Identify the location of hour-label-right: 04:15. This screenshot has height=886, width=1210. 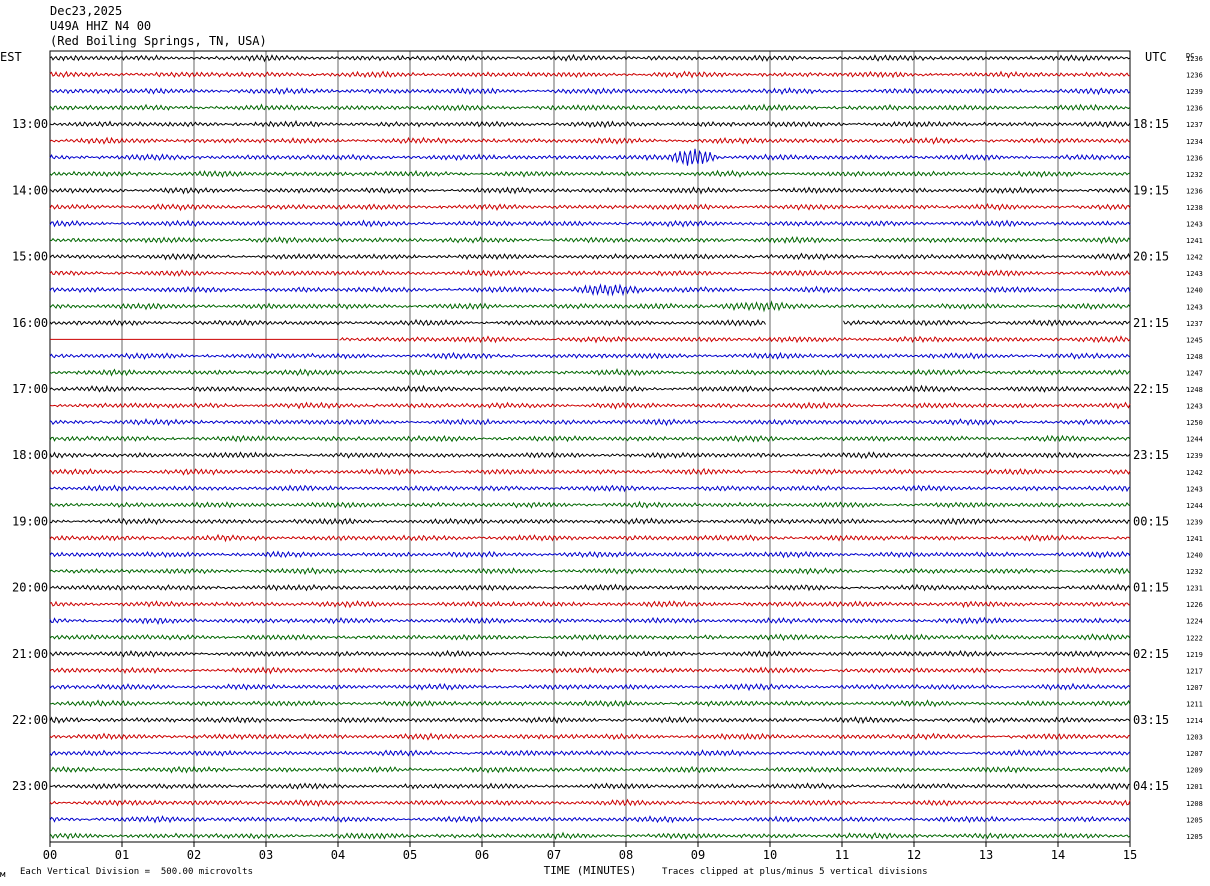
(1151, 786).